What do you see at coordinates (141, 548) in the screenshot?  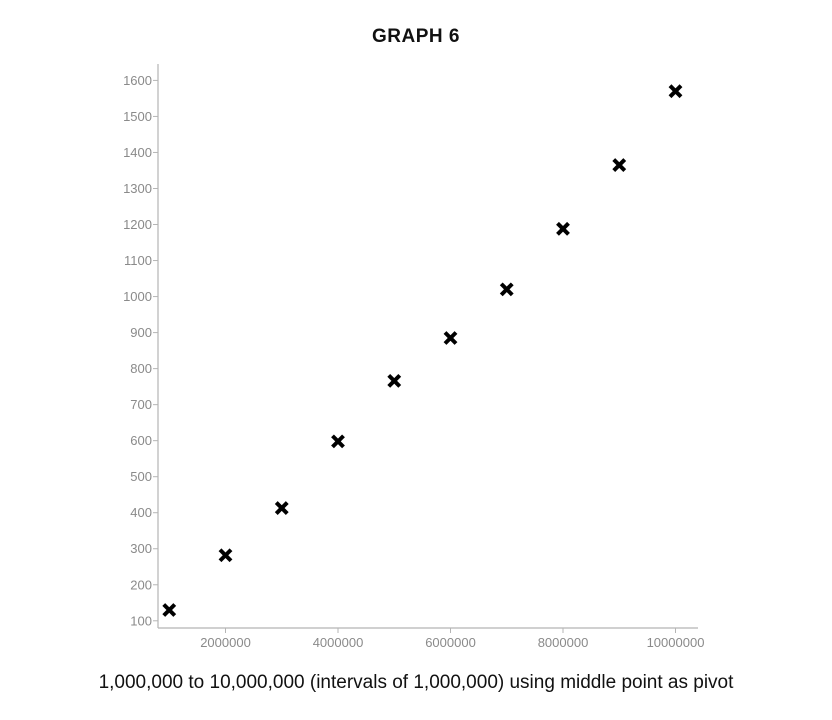 I see `y-tick-label: 300` at bounding box center [141, 548].